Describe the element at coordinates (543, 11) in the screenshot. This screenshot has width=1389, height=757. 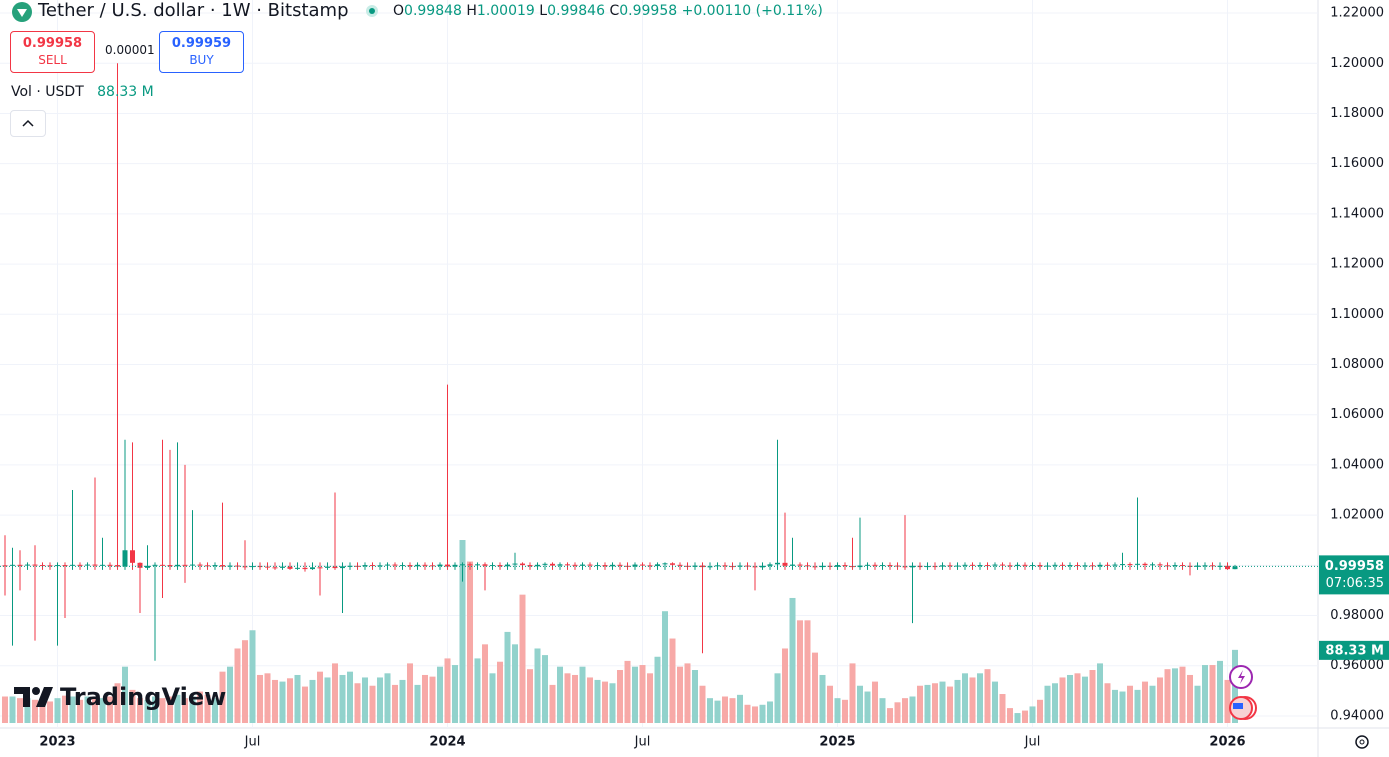
I see `ohlc-key: L` at that location.